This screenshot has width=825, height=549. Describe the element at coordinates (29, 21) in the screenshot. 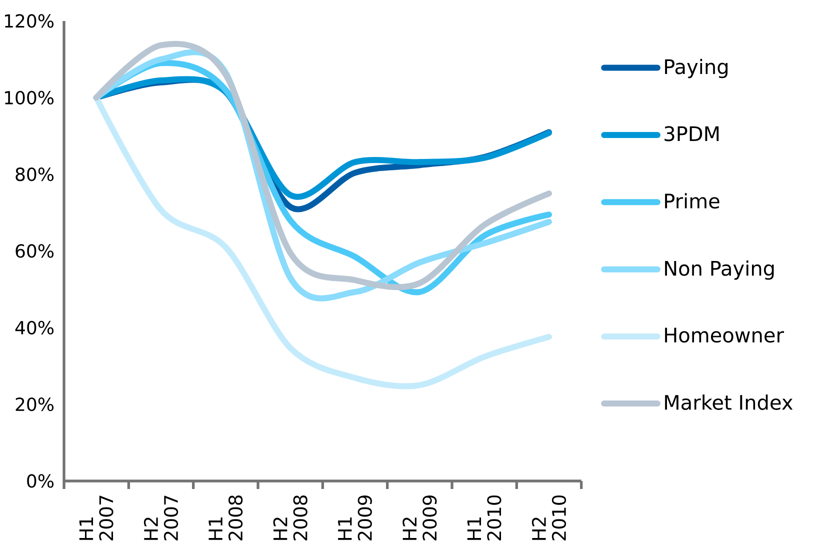

I see `y-tick-label: 120%` at that location.